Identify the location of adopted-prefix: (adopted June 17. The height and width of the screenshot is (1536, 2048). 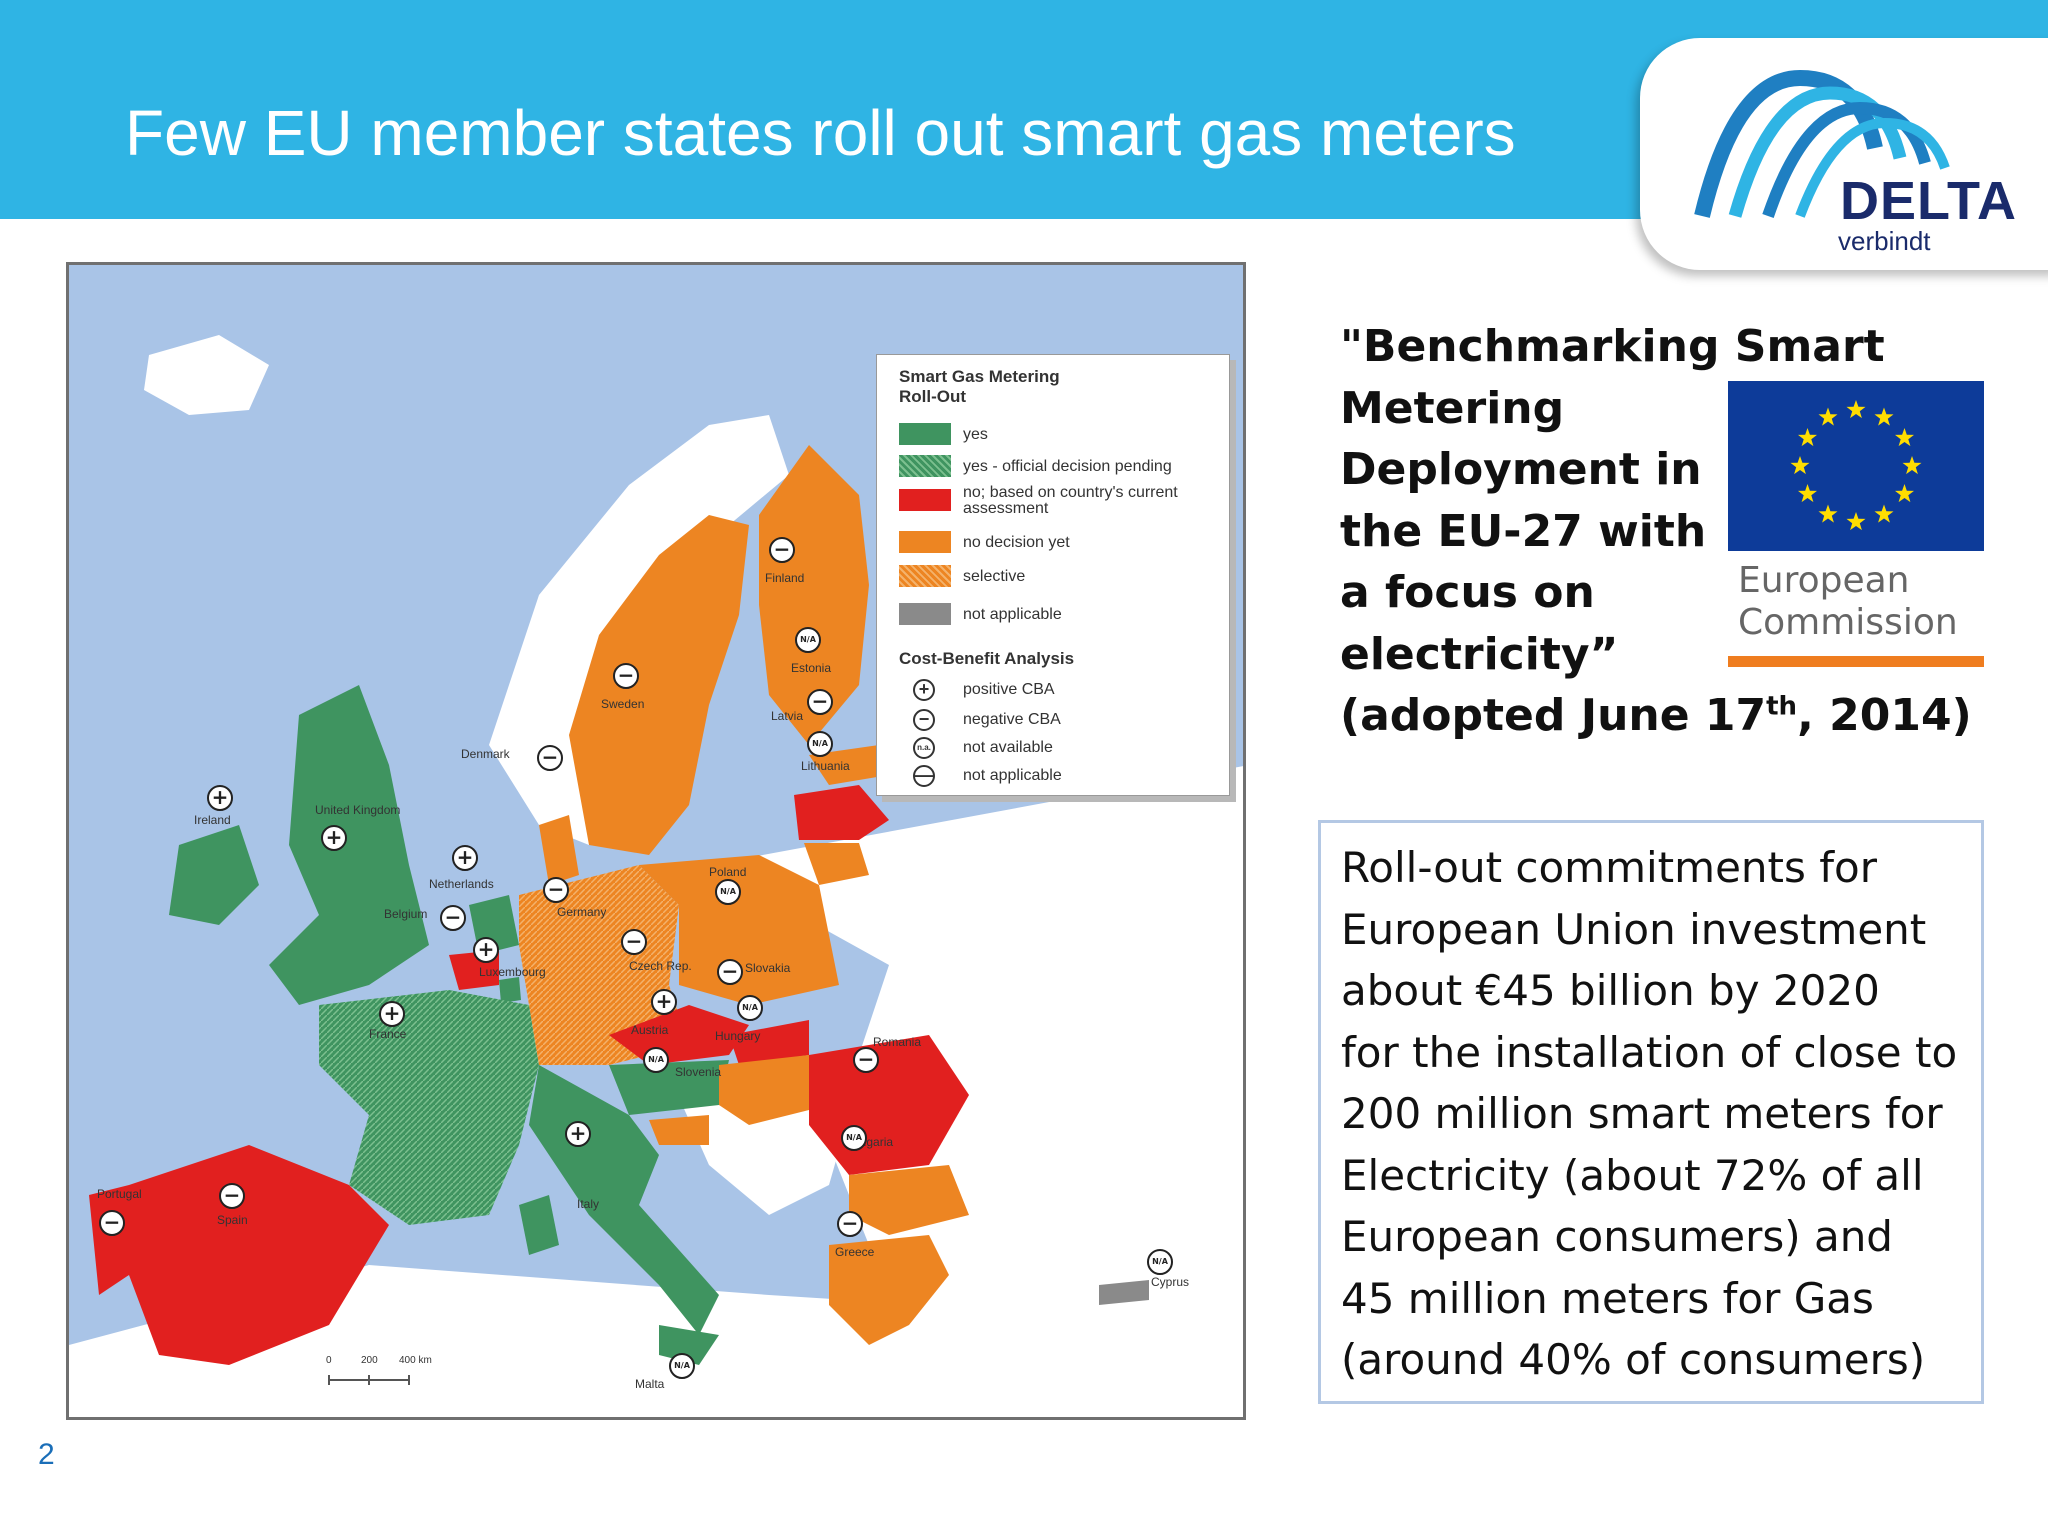
(1553, 715).